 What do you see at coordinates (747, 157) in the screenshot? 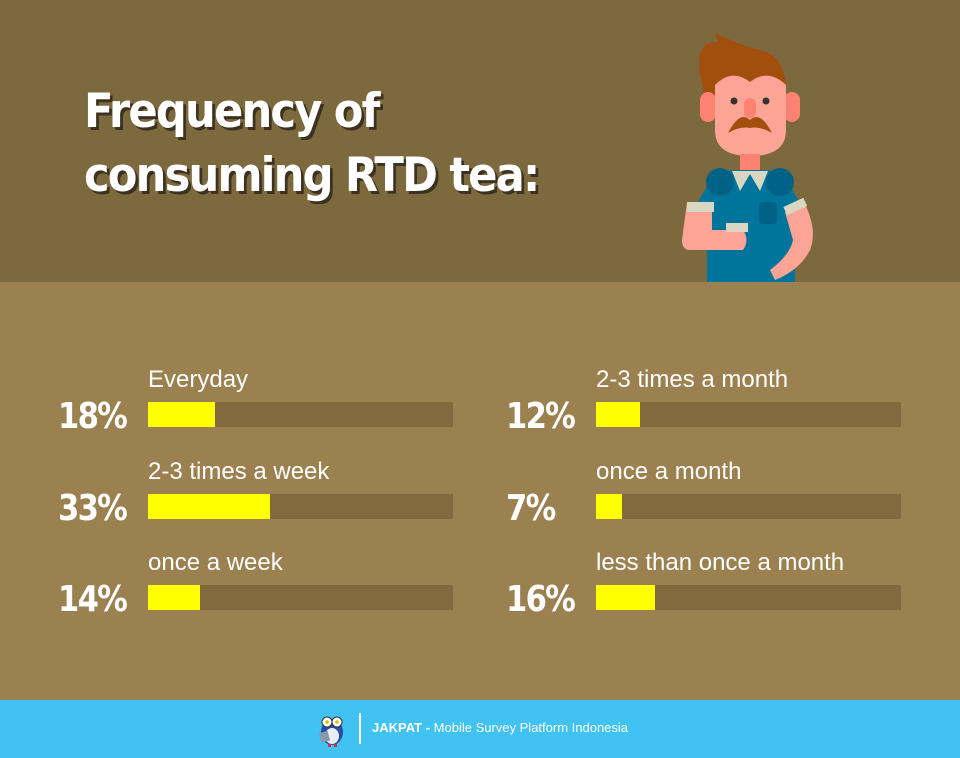
I see `man-illustration` at bounding box center [747, 157].